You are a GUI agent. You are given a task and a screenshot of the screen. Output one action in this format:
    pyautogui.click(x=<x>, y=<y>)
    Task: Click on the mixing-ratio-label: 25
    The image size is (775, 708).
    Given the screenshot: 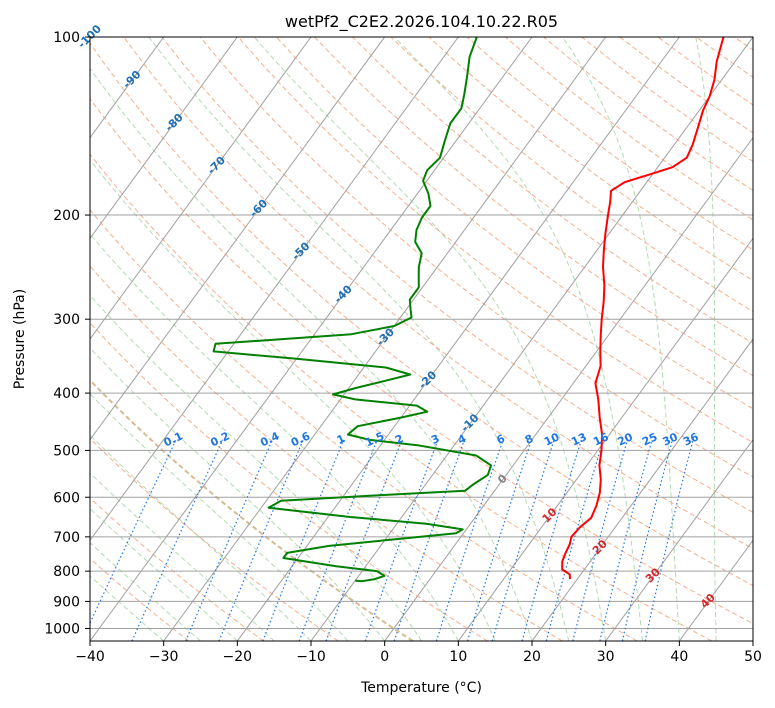 What is the action you would take?
    pyautogui.click(x=649, y=439)
    